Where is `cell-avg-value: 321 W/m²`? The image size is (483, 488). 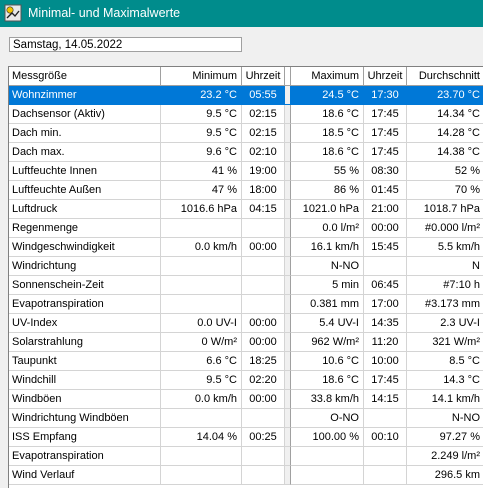 cell-avg-value: 321 W/m² is located at coordinates (445, 342).